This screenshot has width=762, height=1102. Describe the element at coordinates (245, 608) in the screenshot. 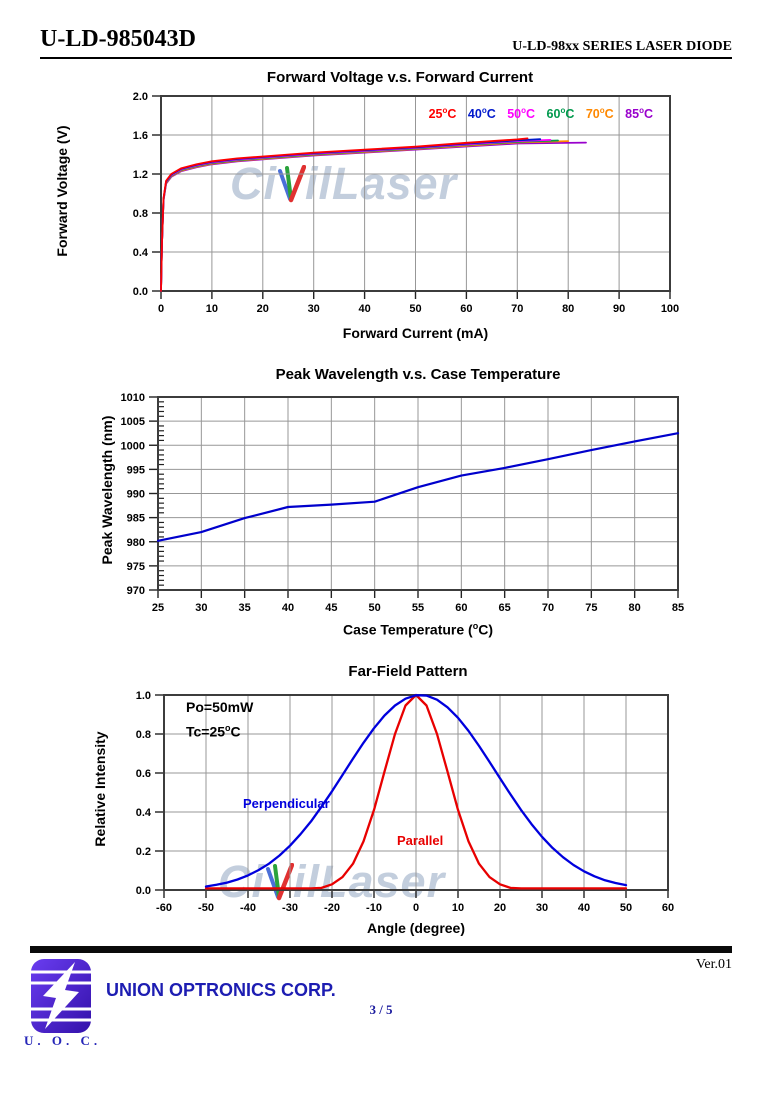

I see `svg-text: 35` at that location.